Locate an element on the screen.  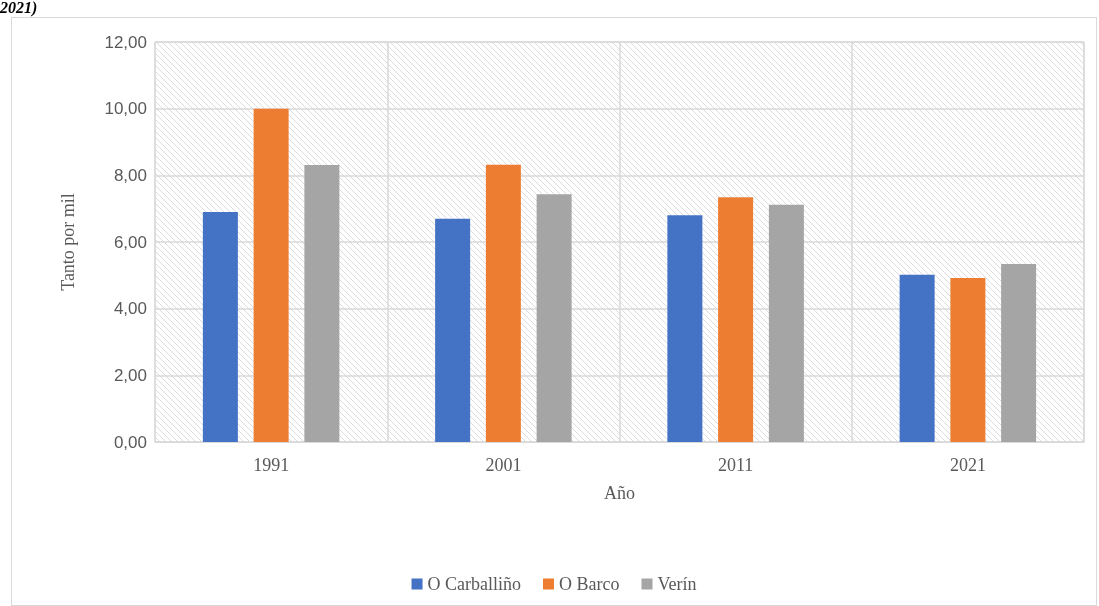
x-axis-title: Año is located at coordinates (619, 493).